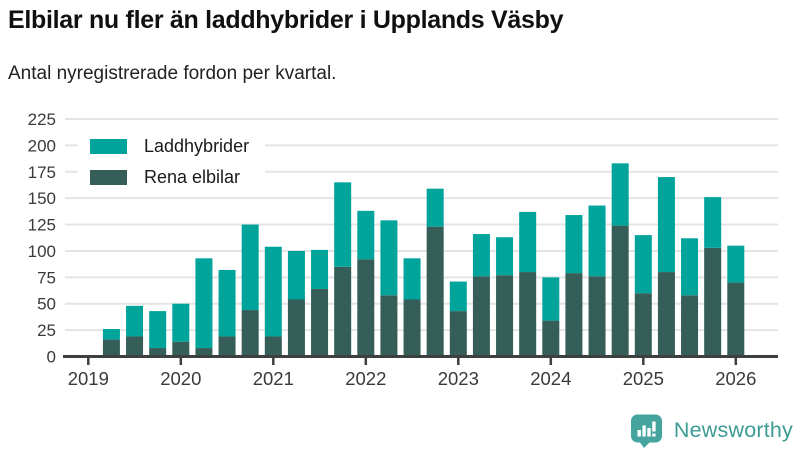  Describe the element at coordinates (713, 222) in the screenshot. I see `bar-2025-q4-laddhybrider` at that location.